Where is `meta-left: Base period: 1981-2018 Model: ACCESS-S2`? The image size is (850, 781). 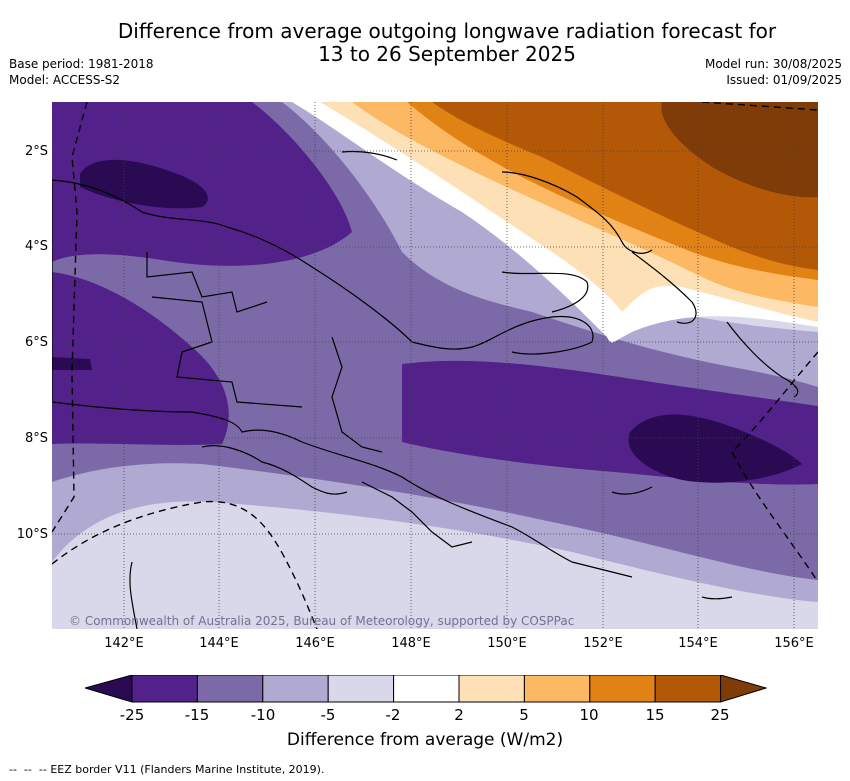
meta-left: Base period: 1981-2018 Model: ACCESS-S2 is located at coordinates (81, 72).